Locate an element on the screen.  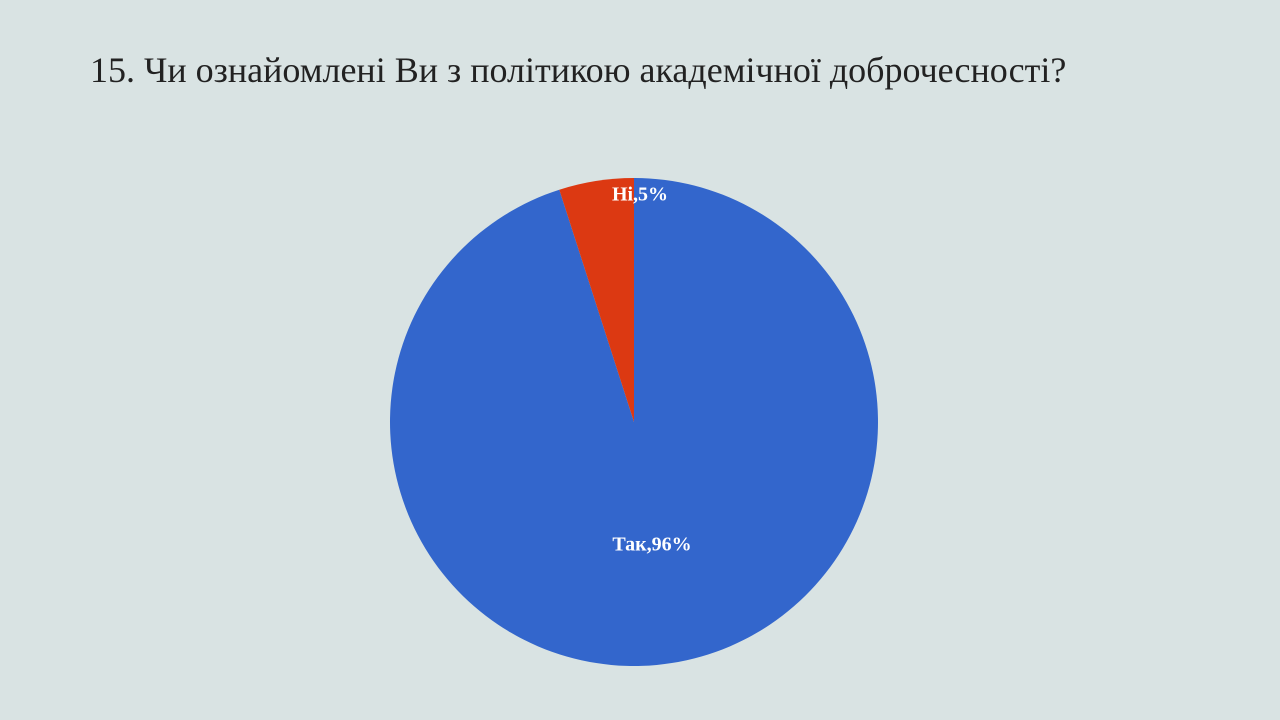
data-label: Так,96% is located at coordinates (651, 545).